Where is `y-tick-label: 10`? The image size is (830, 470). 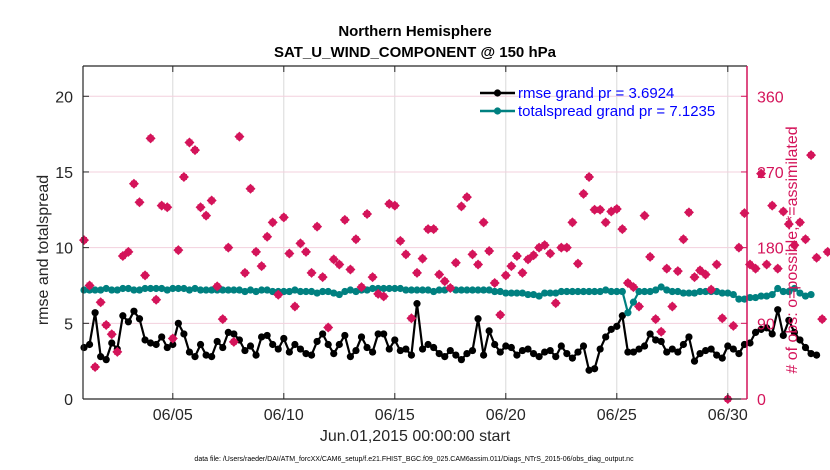 y-tick-label: 10 is located at coordinates (64, 249).